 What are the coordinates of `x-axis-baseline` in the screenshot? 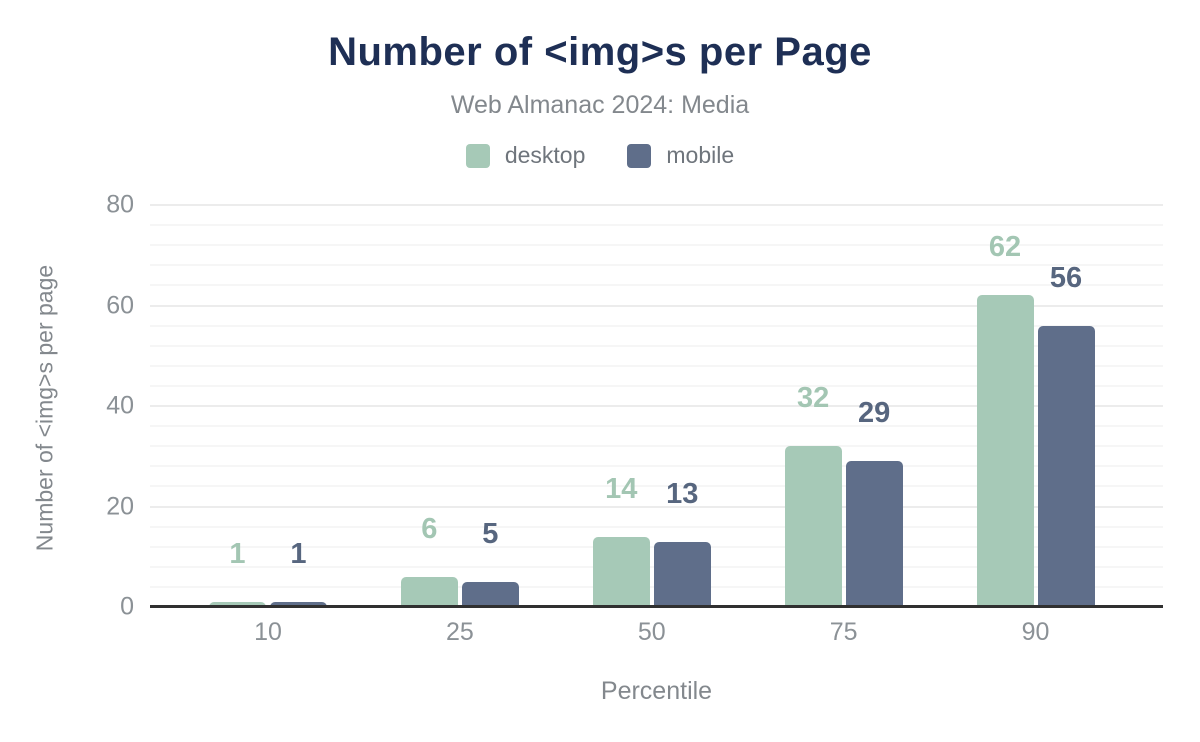 It's located at (656, 606).